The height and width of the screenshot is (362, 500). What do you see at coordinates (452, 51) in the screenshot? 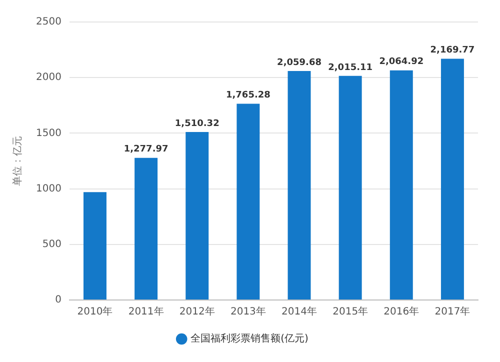
I see `data-label: 2,169.77` at bounding box center [452, 51].